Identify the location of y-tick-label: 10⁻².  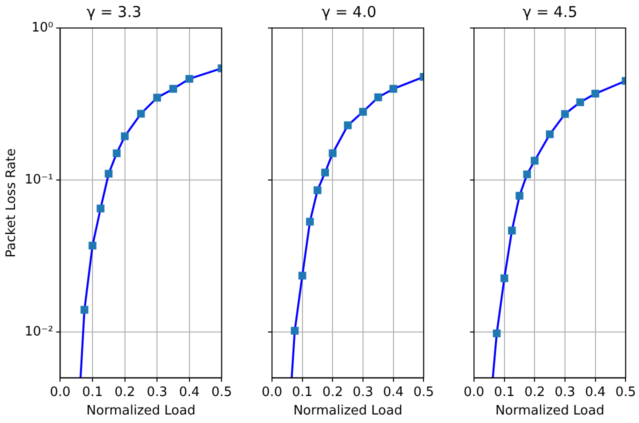
(39, 332).